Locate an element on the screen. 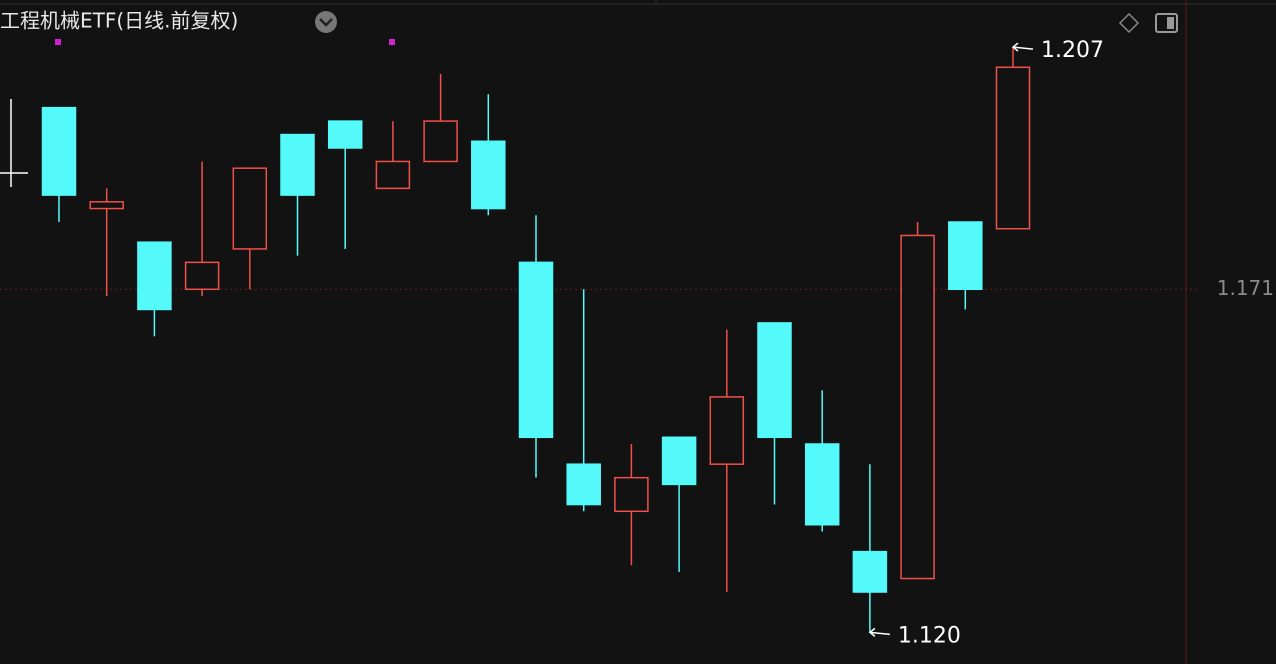  panel-icon is located at coordinates (1166, 23).